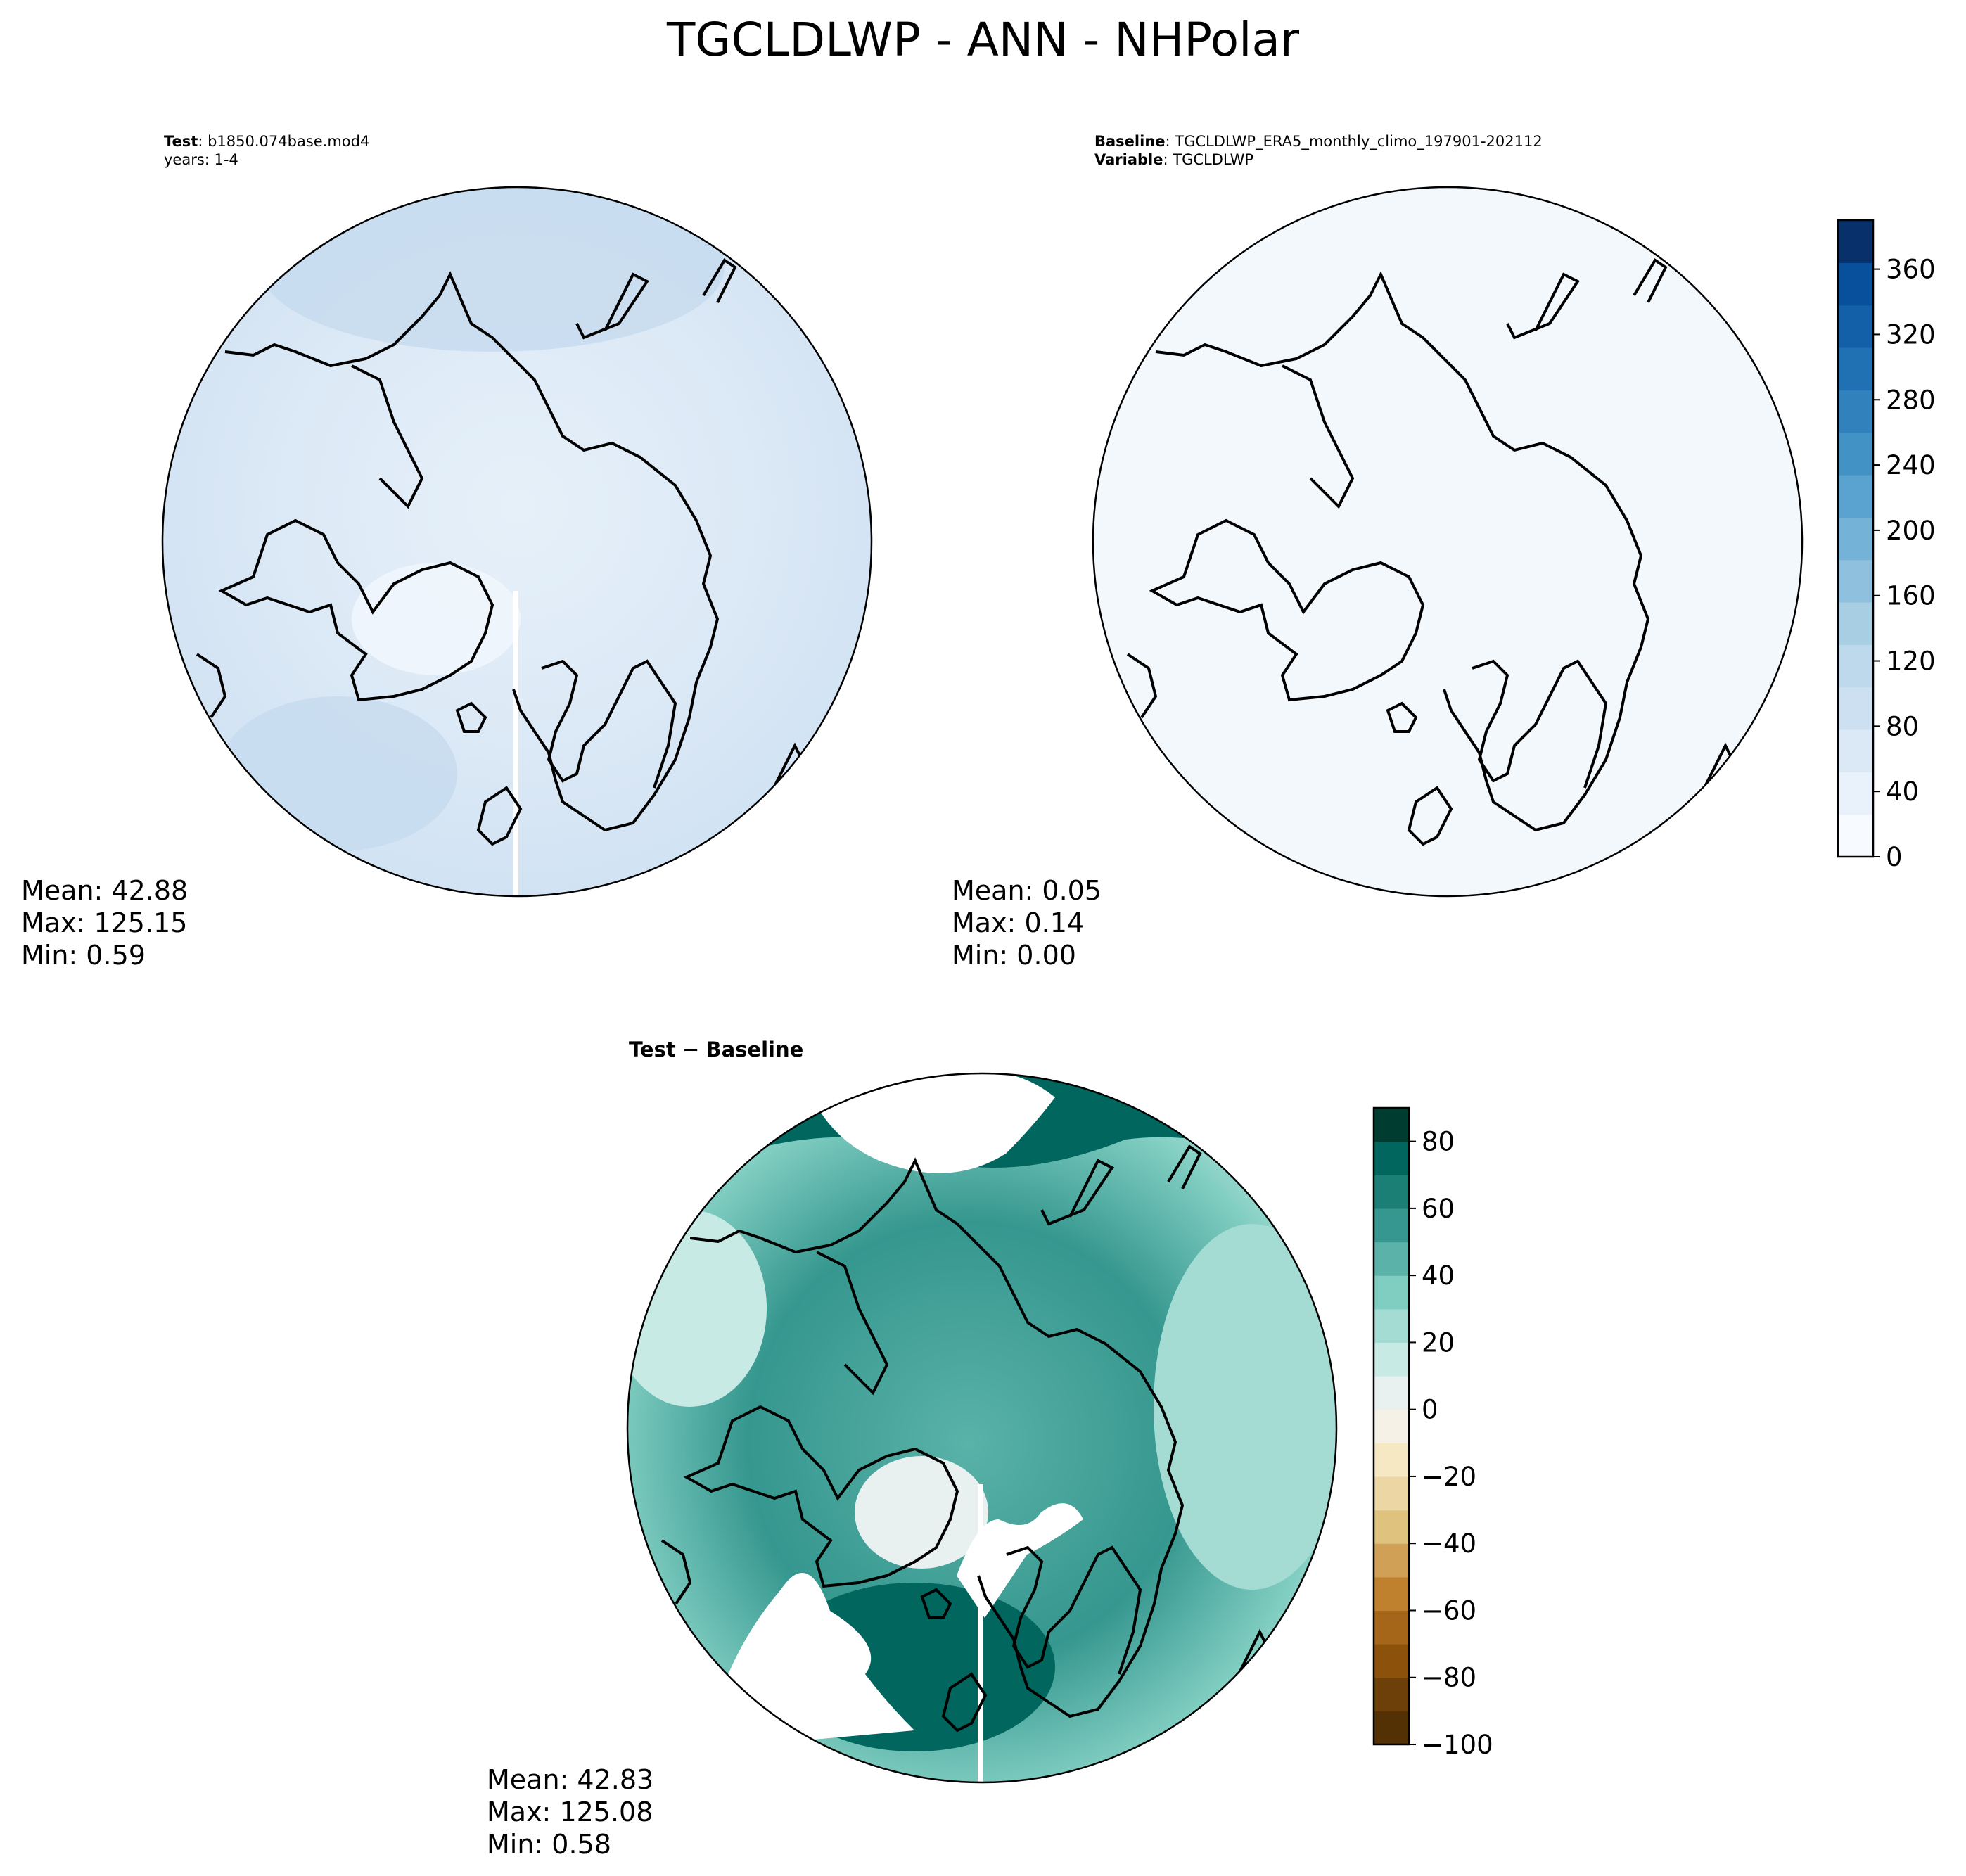  I want to click on test-map-seam, so click(515, 744).